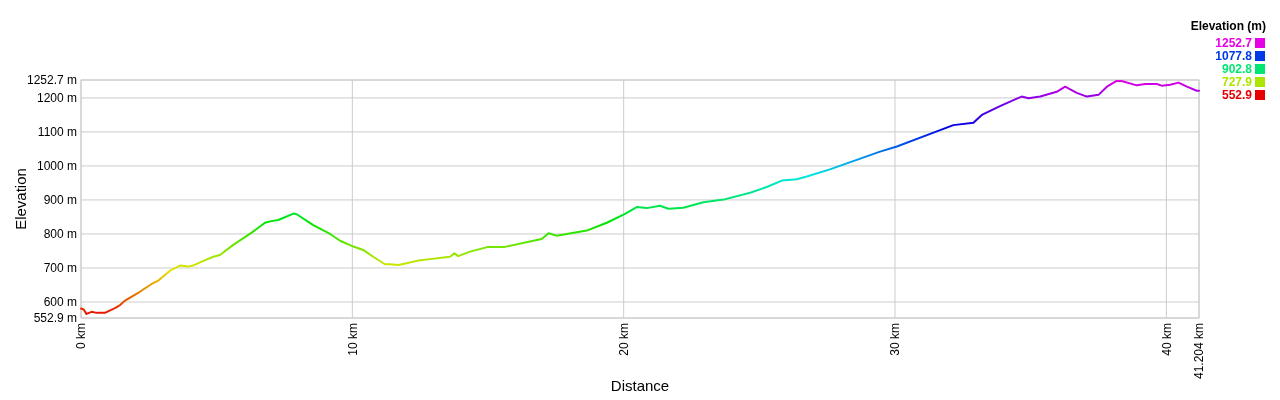 The width and height of the screenshot is (1280, 400). What do you see at coordinates (60, 268) in the screenshot?
I see `y-tick-label: 700 m` at bounding box center [60, 268].